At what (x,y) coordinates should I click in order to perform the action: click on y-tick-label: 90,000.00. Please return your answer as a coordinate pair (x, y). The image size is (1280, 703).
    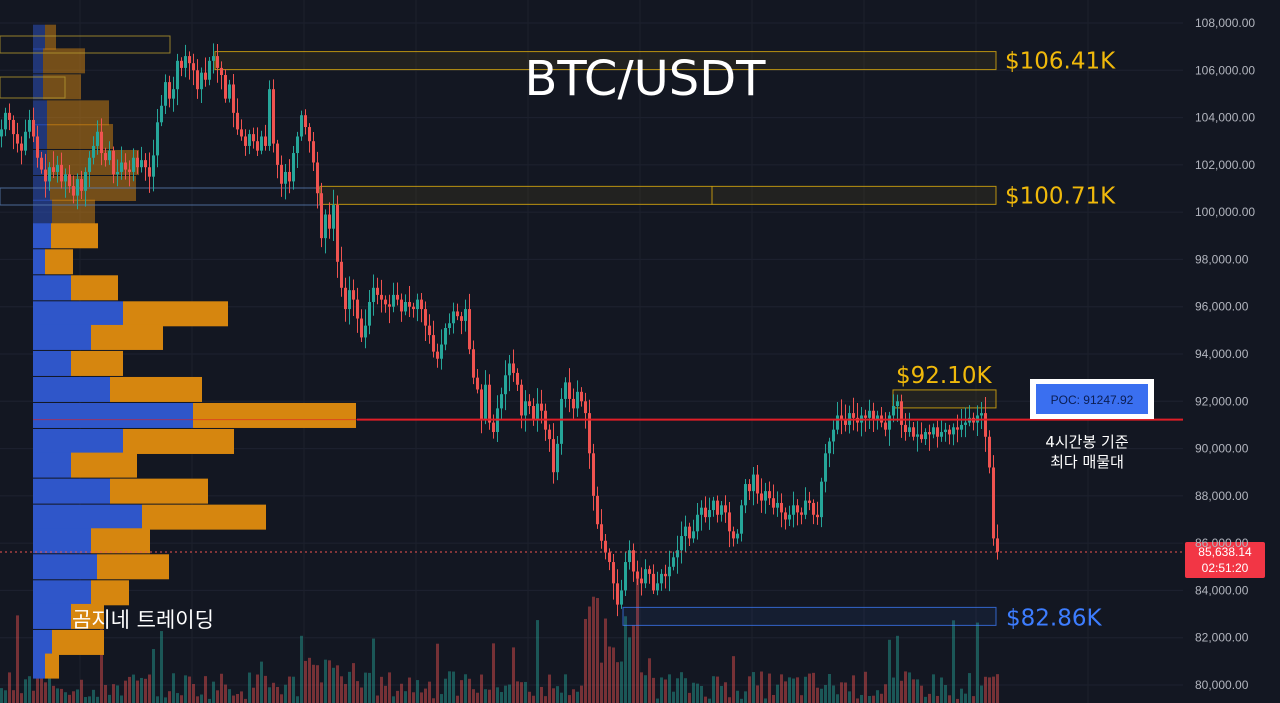
    Looking at the image, I should click on (1222, 449).